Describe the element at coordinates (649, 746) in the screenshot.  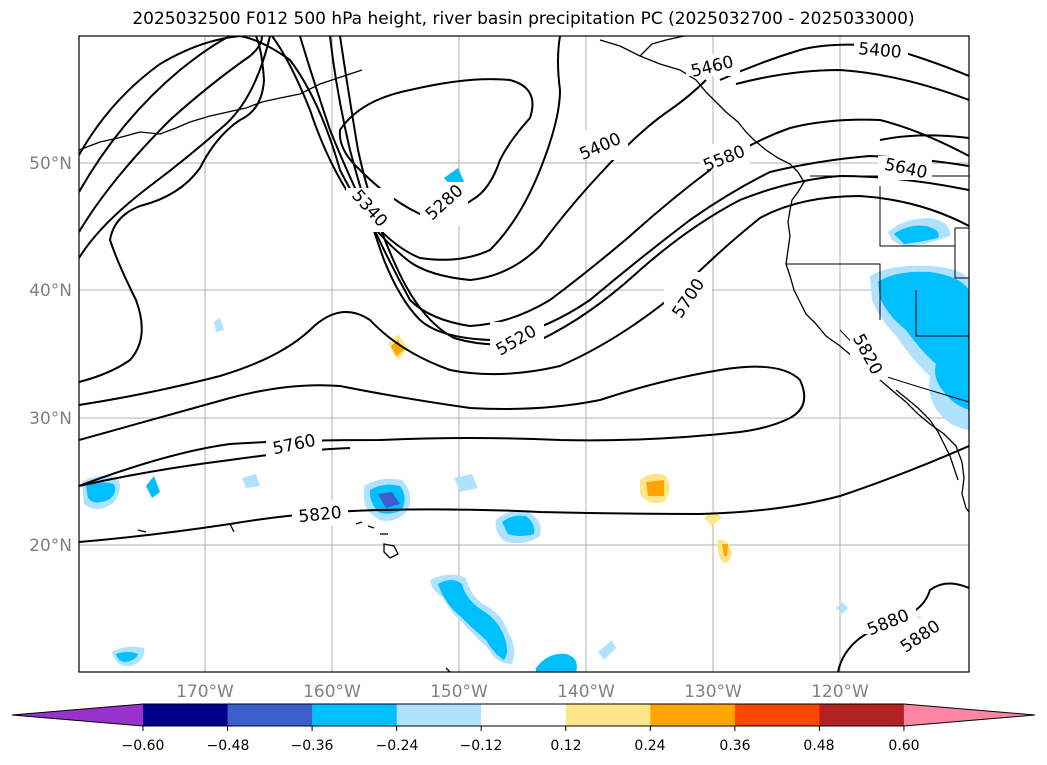
I see `colorbar-tick-label: 0.24` at that location.